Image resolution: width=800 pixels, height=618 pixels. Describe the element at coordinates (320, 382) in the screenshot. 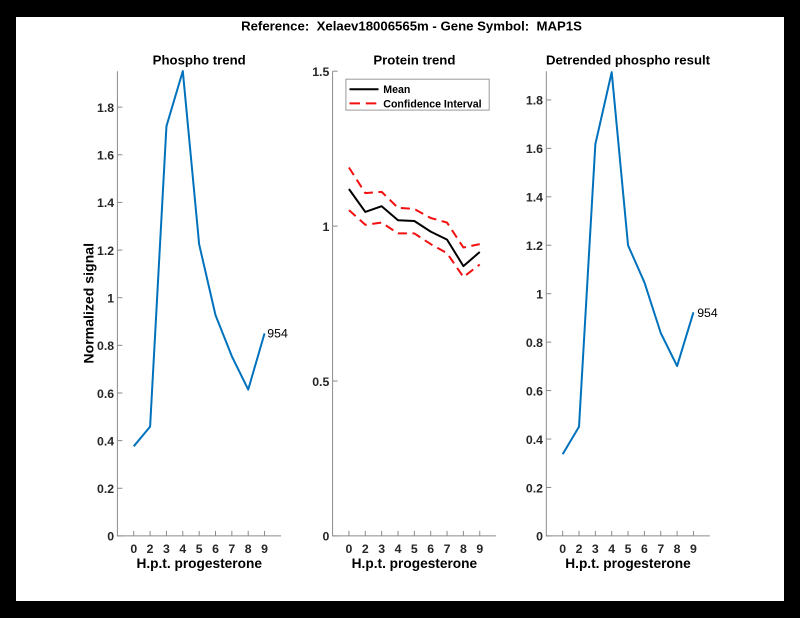

I see `svg-text: 0.5` at that location.